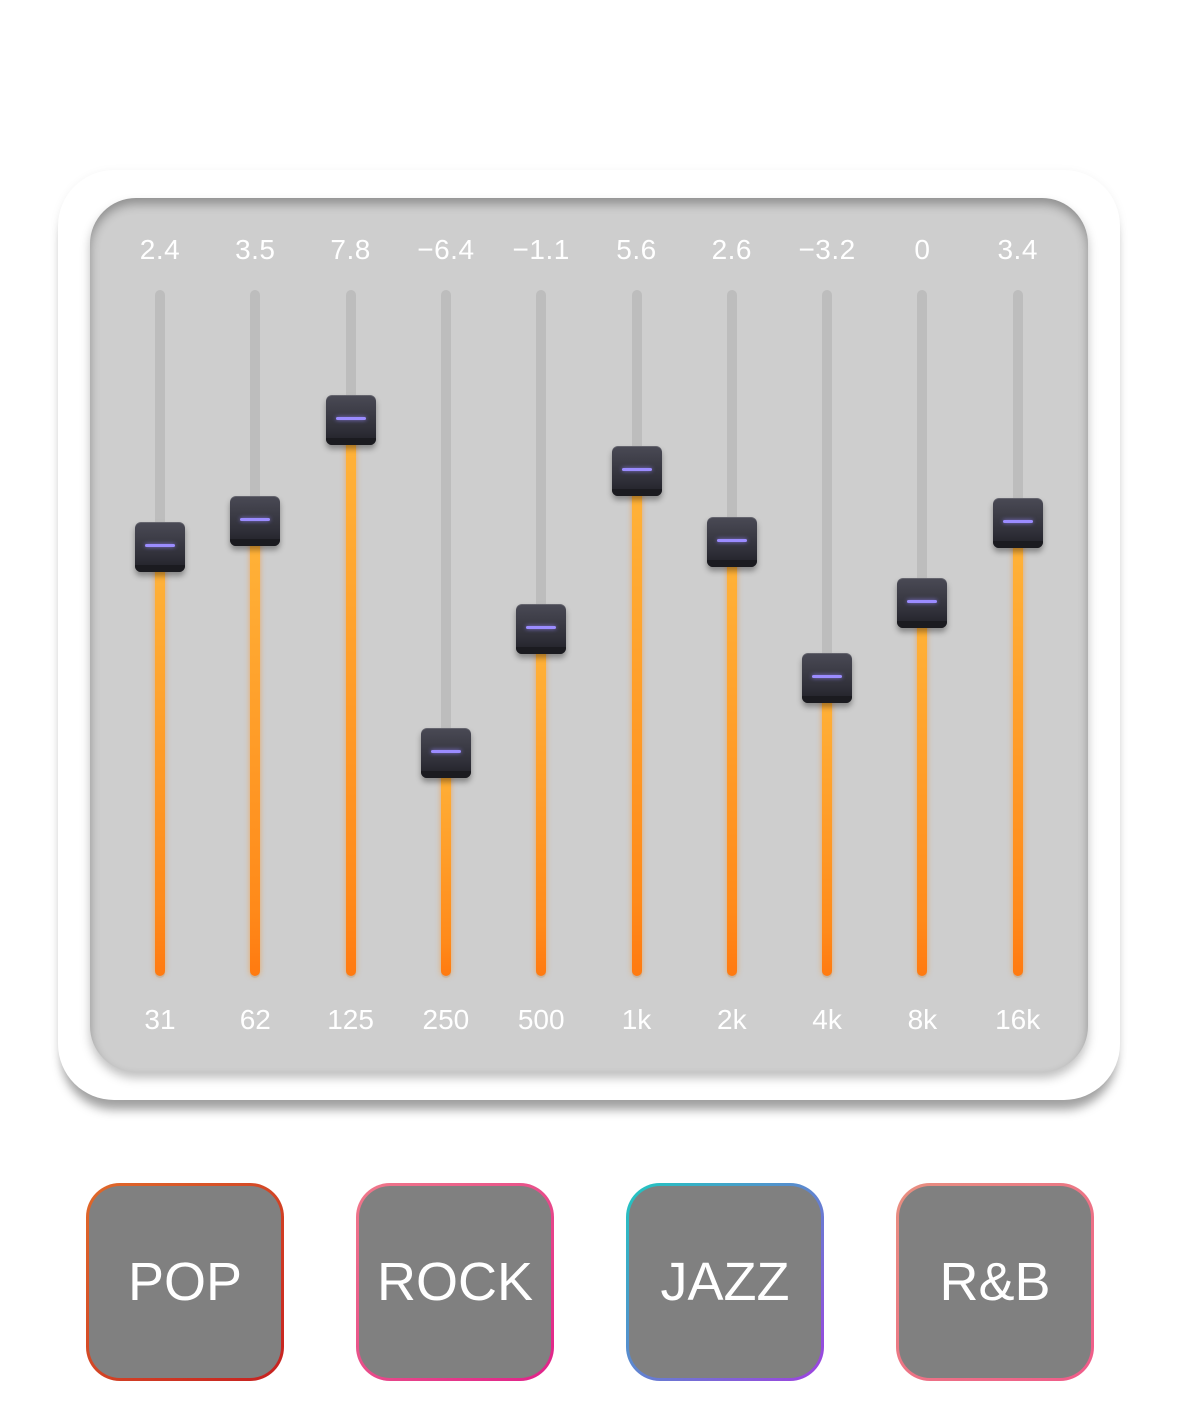 The image size is (1179, 1413). I want to click on eq-band-4k: −3.2 4k, so click(827, 635).